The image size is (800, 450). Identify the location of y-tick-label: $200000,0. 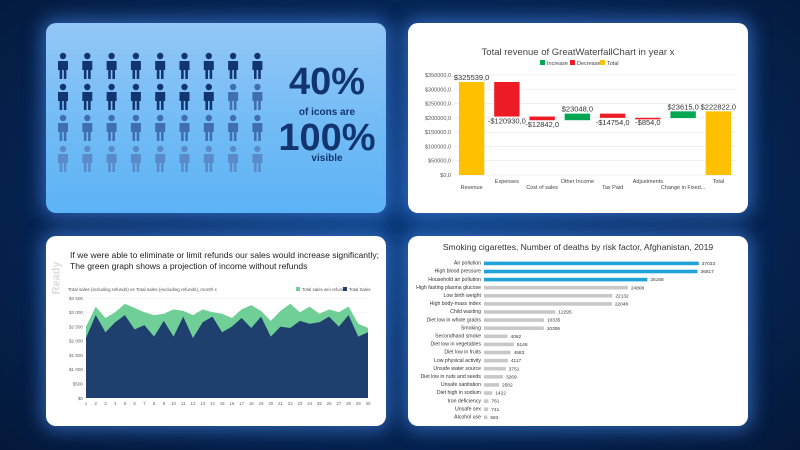
(438, 119).